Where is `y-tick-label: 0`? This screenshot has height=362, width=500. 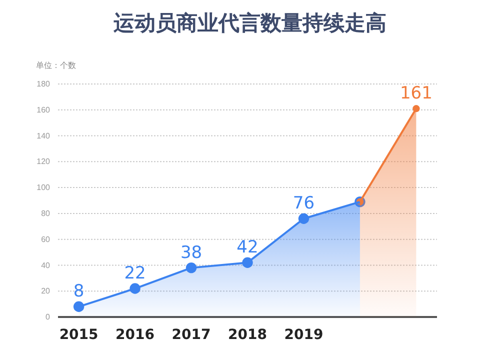 y-tick-label: 0 is located at coordinates (48, 317).